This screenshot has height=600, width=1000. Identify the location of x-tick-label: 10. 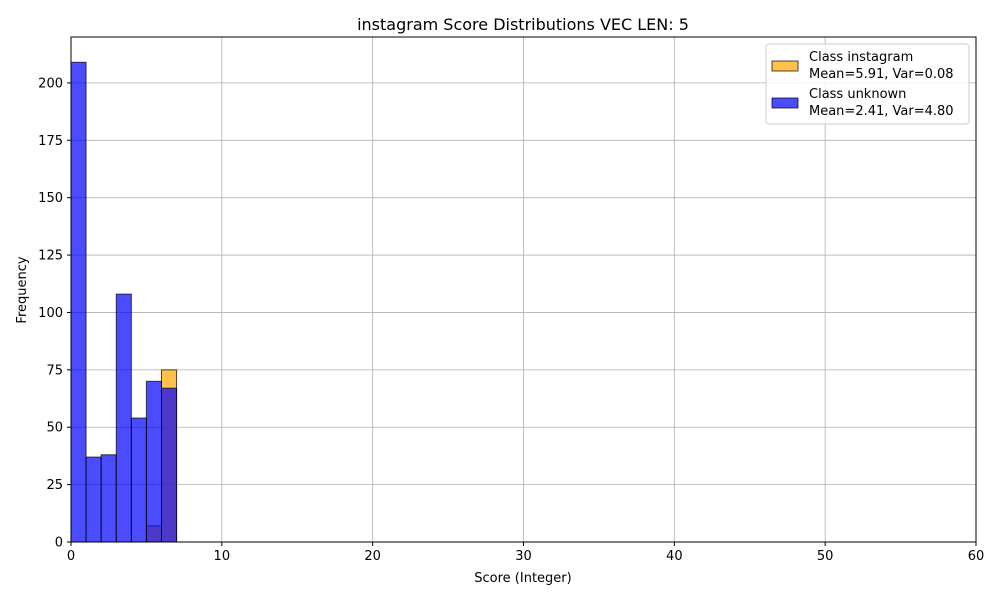
(222, 556).